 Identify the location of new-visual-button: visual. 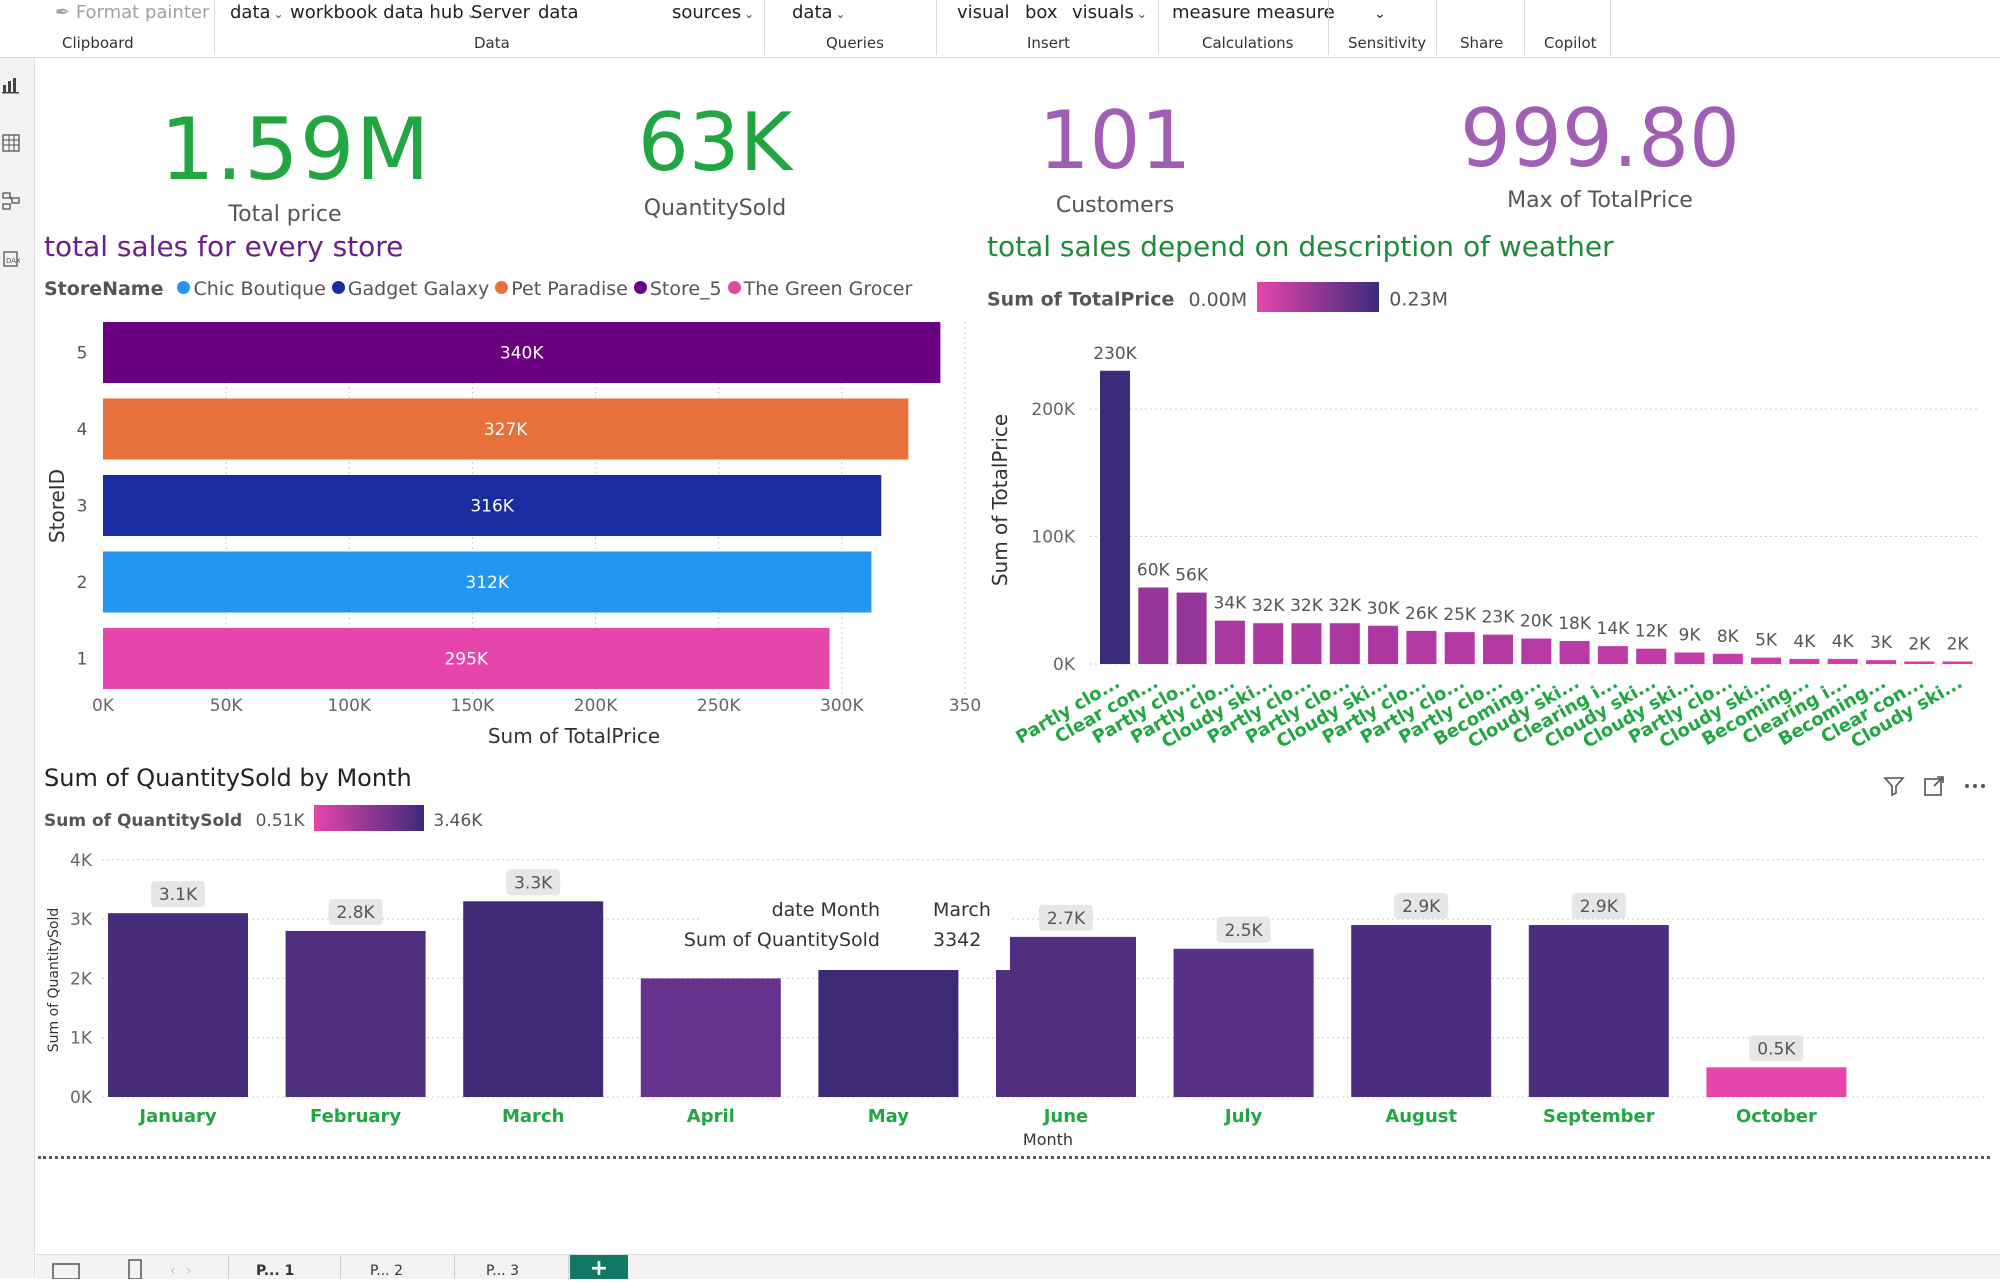
(983, 12).